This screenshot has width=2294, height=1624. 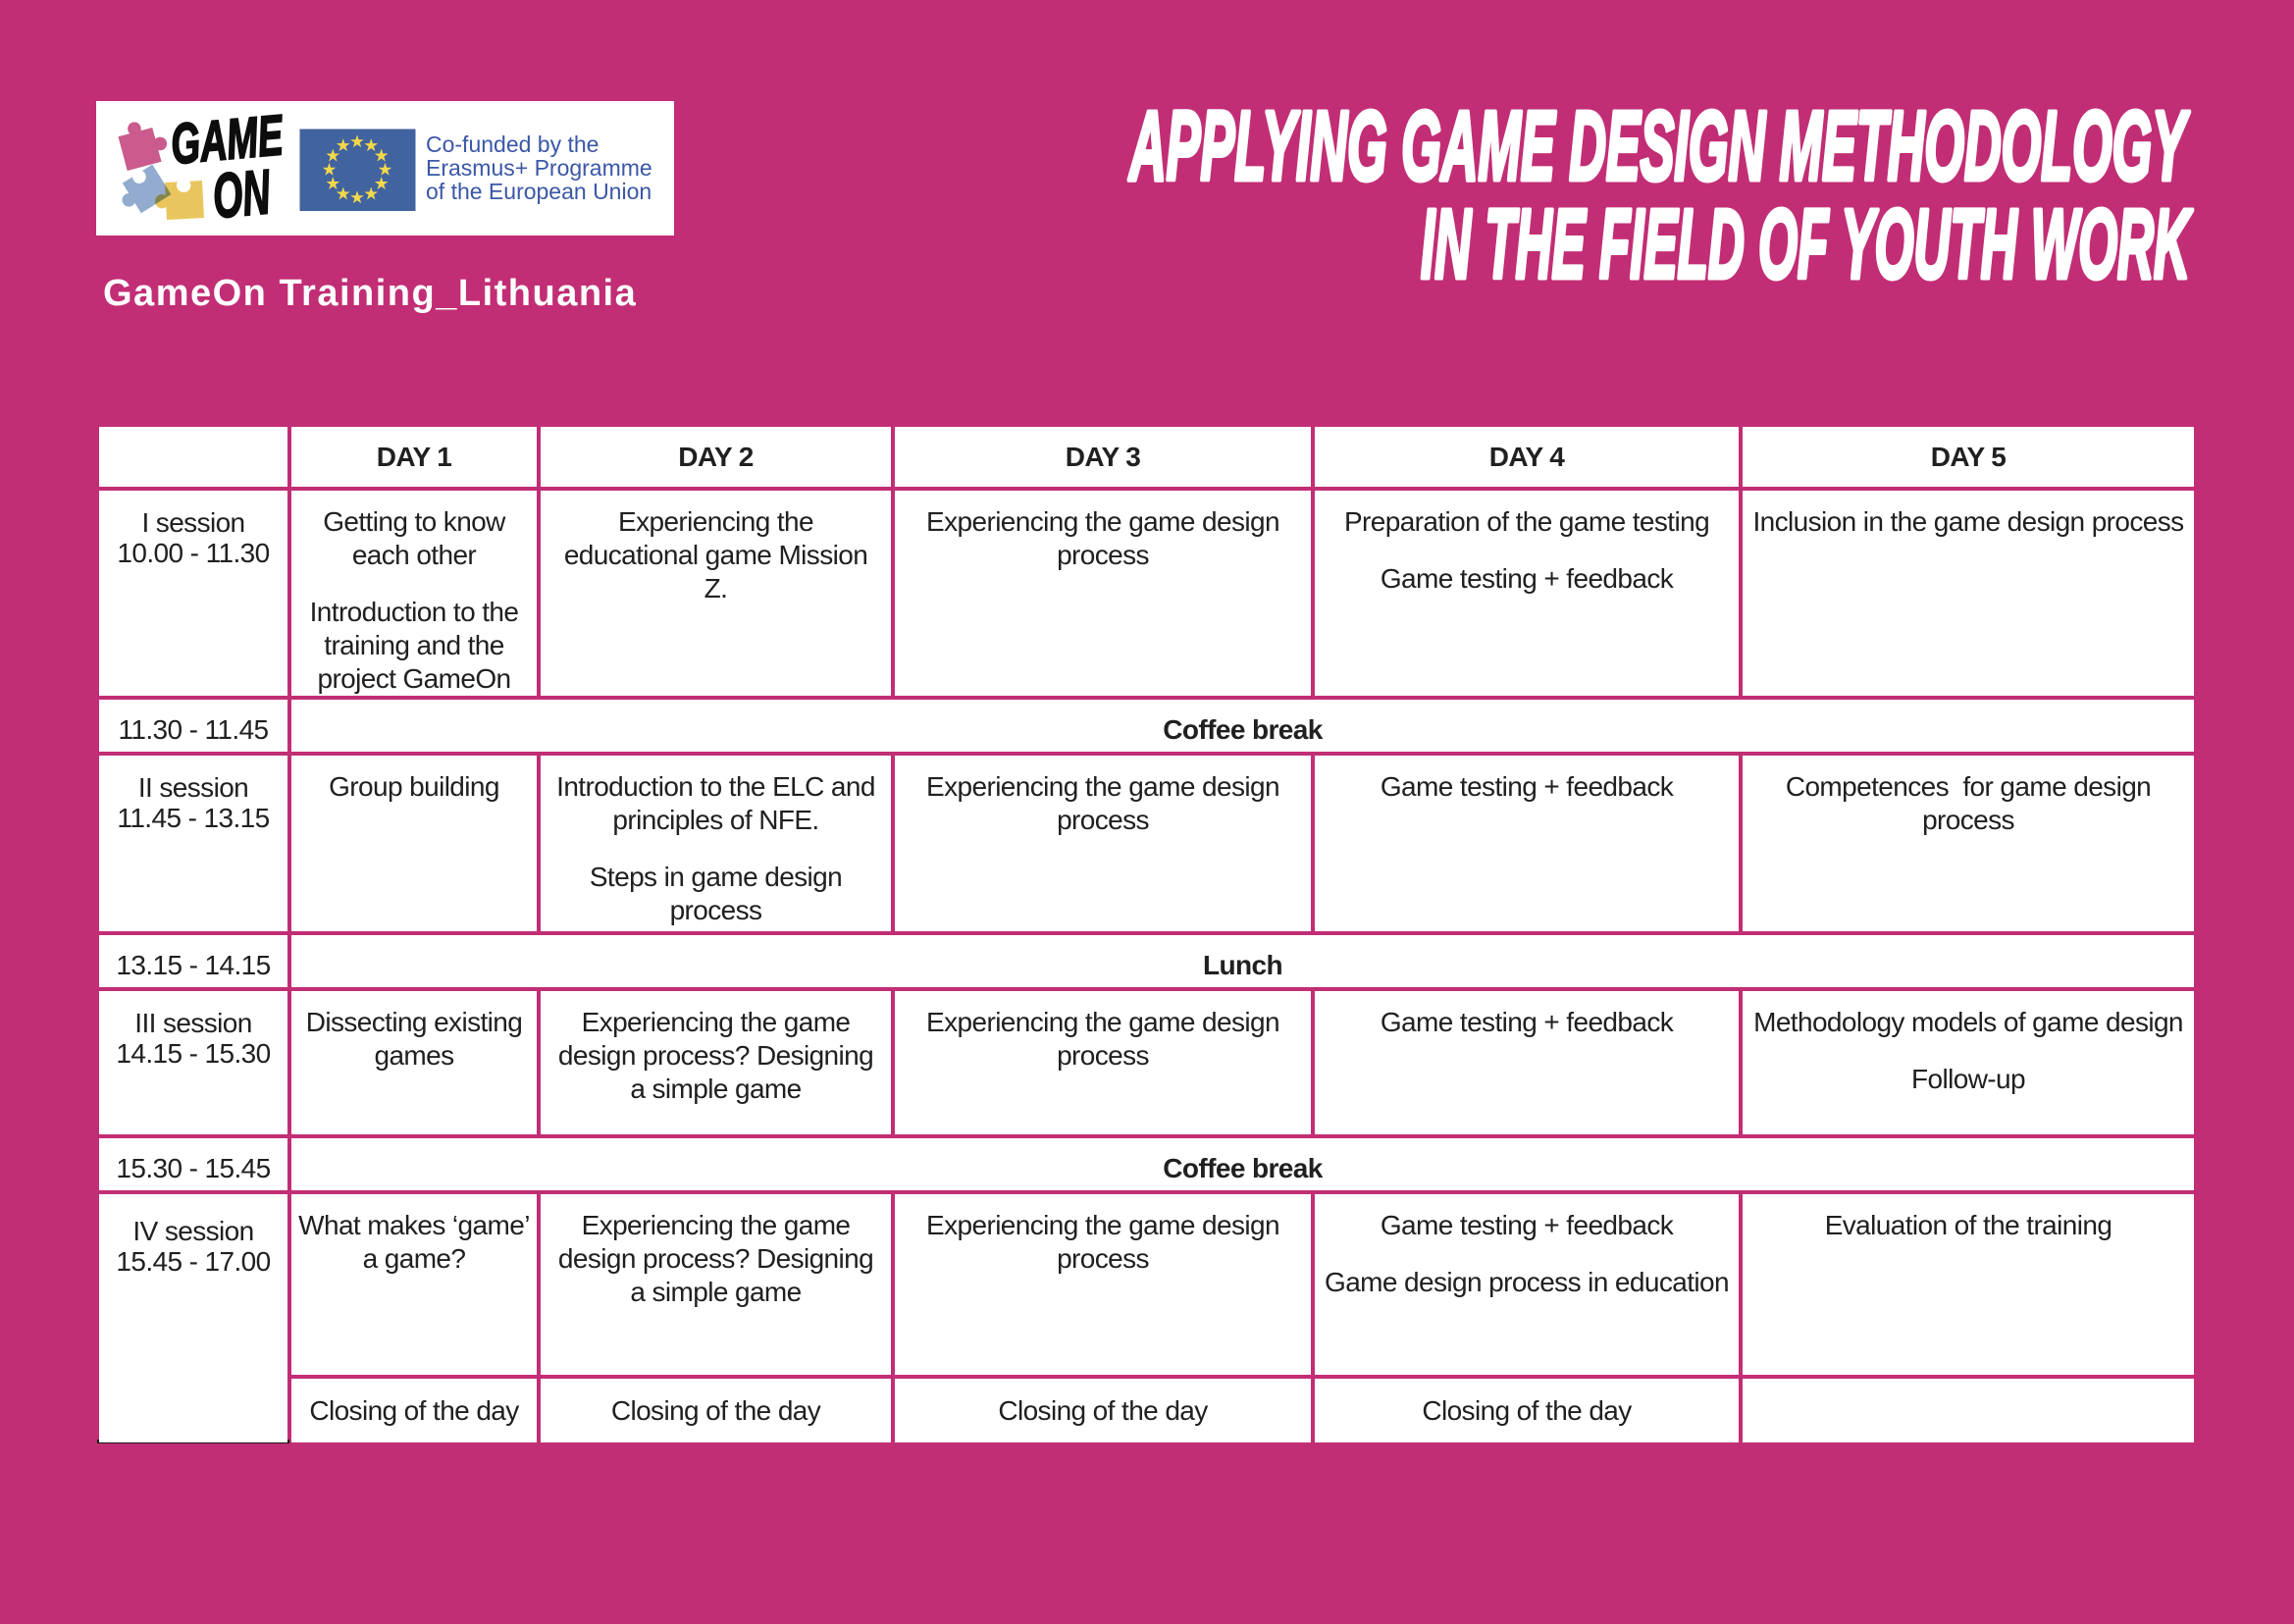 I want to click on svg-text: GAME, so click(x=227, y=140).